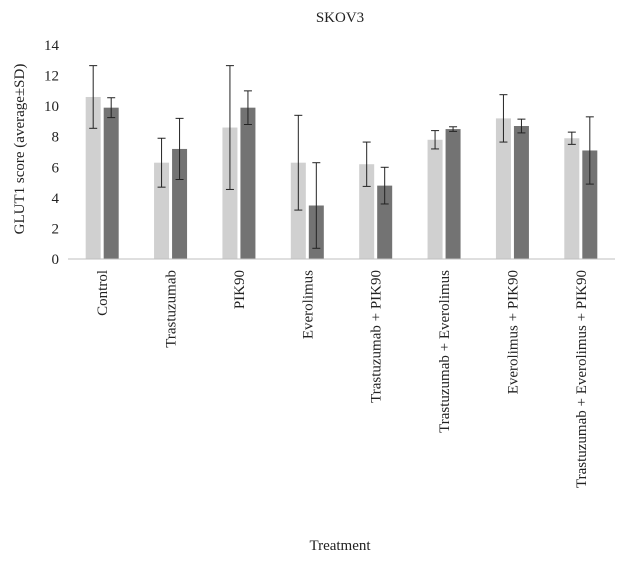  What do you see at coordinates (52, 153) in the screenshot?
I see `y-axis: 0 2 4 6 8 10 12 14` at bounding box center [52, 153].